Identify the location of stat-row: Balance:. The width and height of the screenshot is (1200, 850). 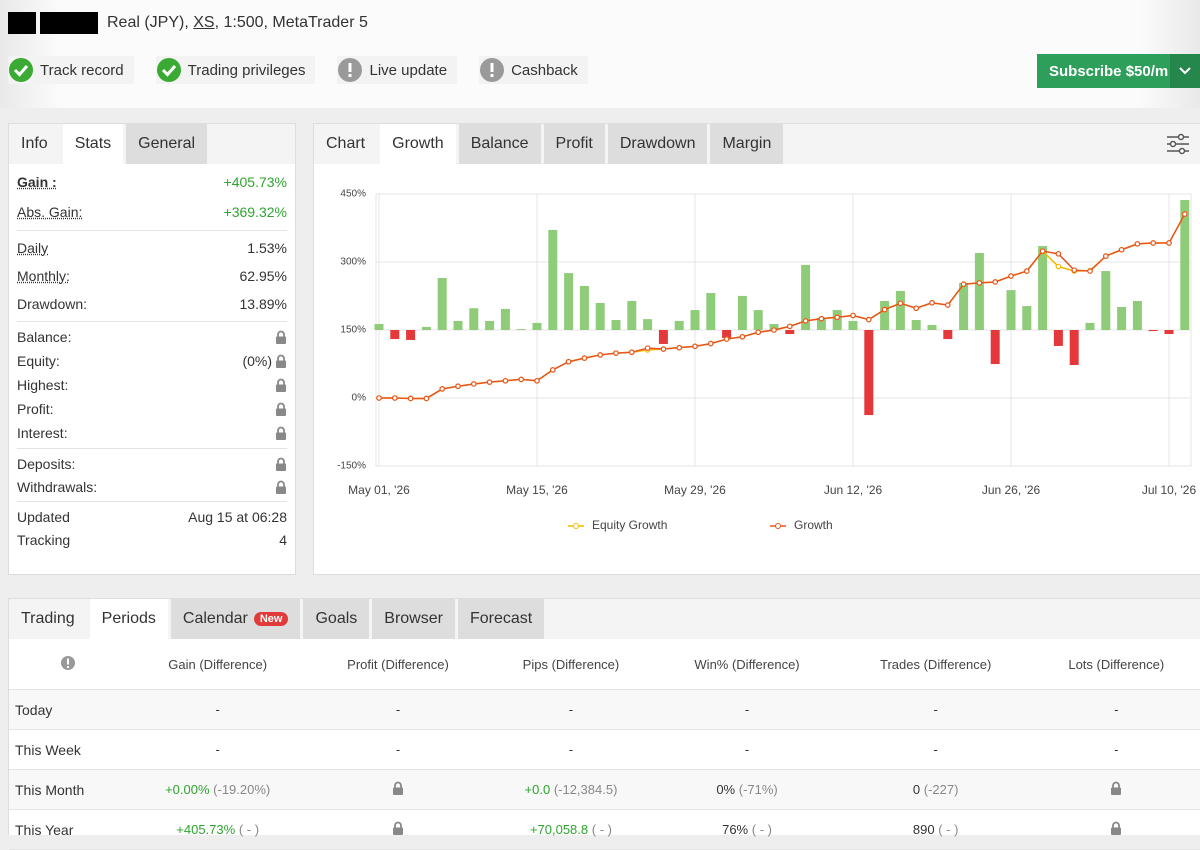
(152, 337).